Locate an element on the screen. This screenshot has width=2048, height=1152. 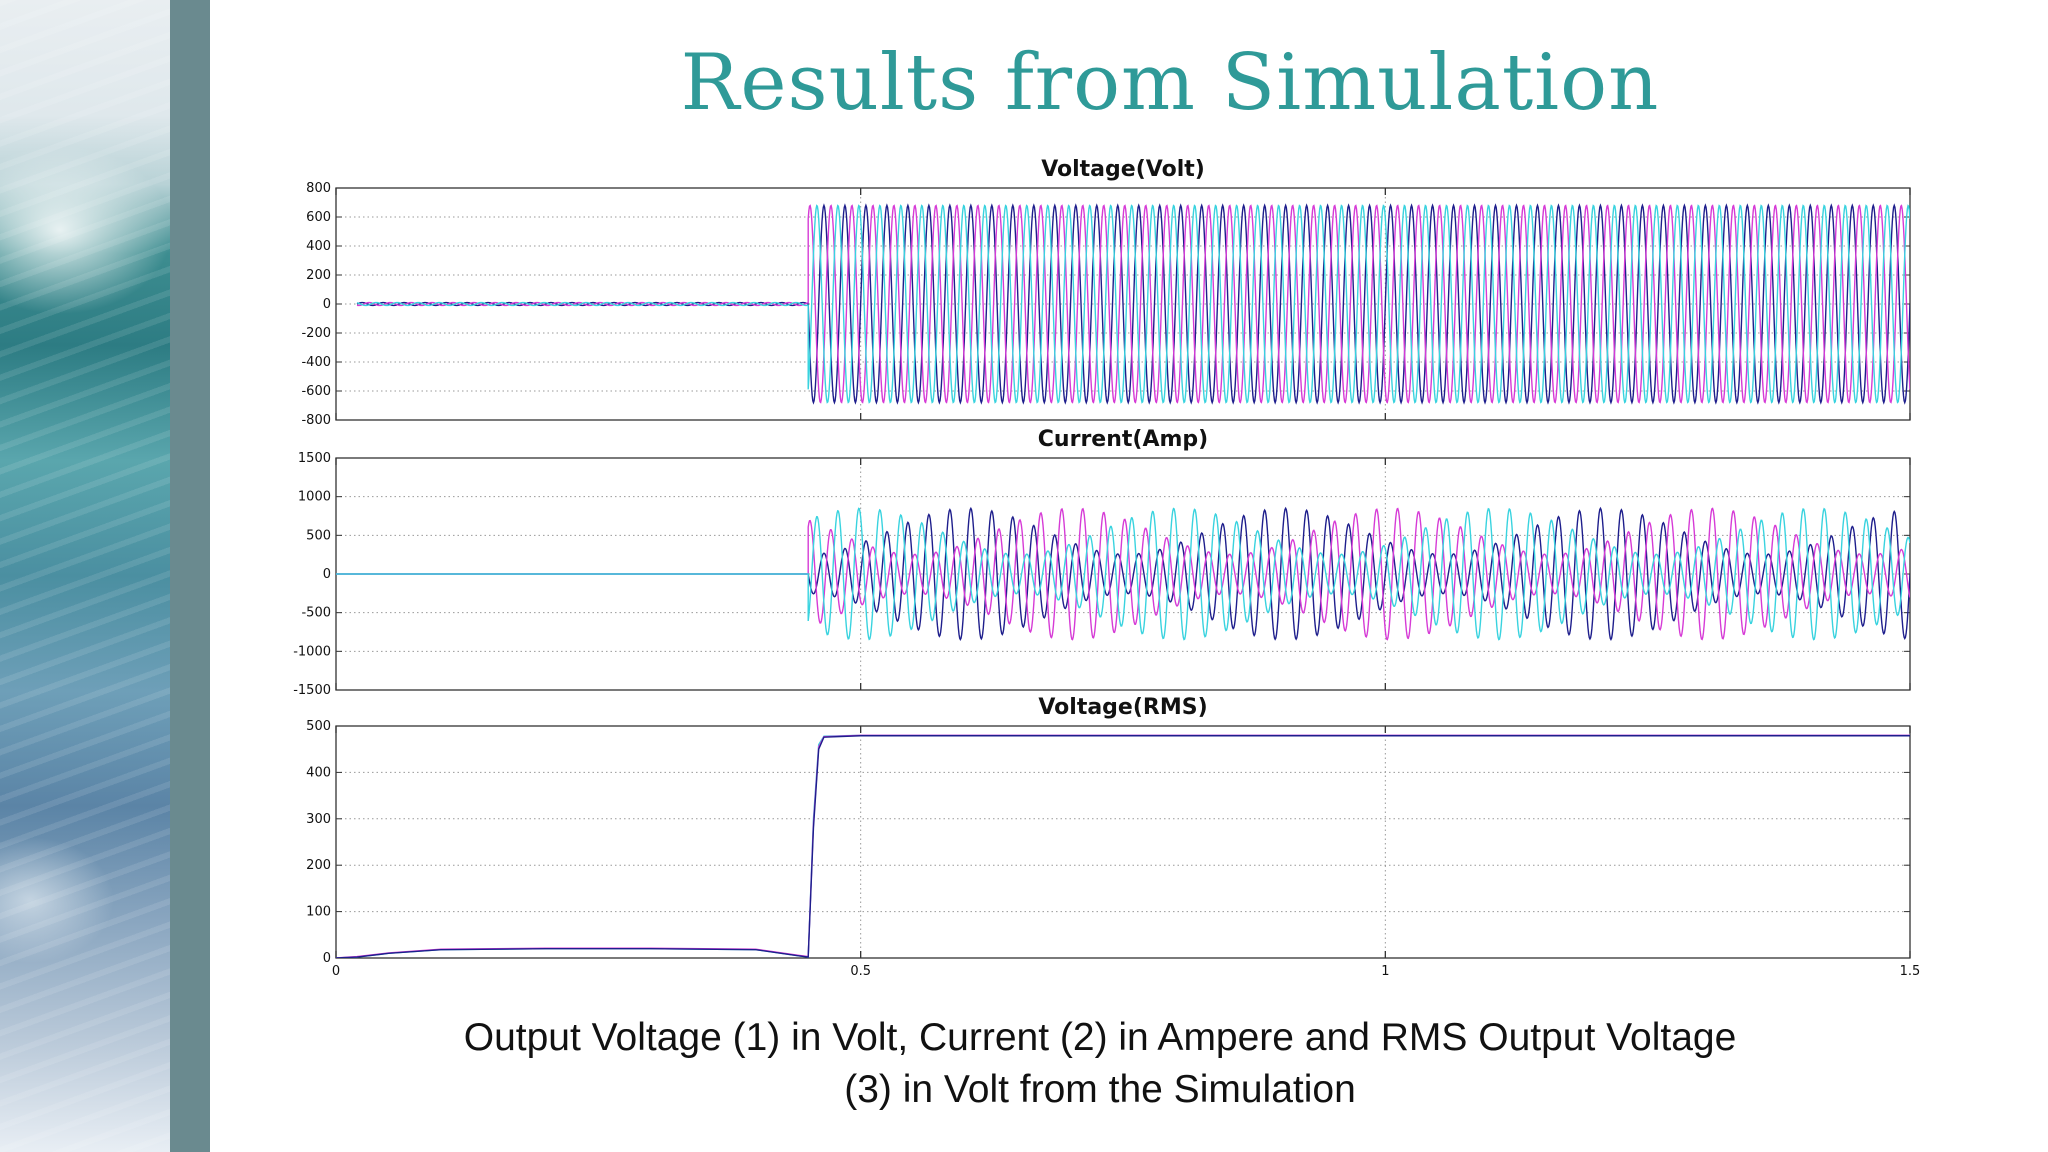
ocean-wave-image is located at coordinates (85, 576).